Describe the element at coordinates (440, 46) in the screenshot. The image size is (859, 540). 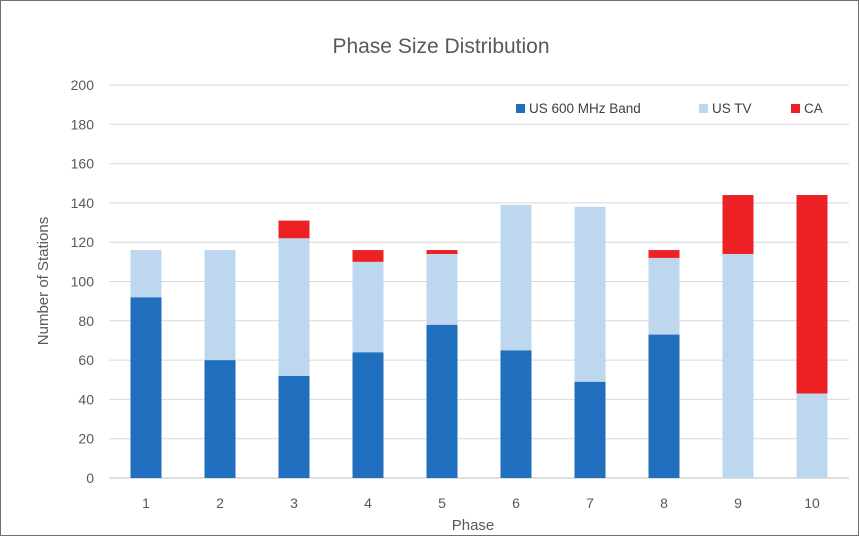
I see `chart-title: Phase Size Distribution` at that location.